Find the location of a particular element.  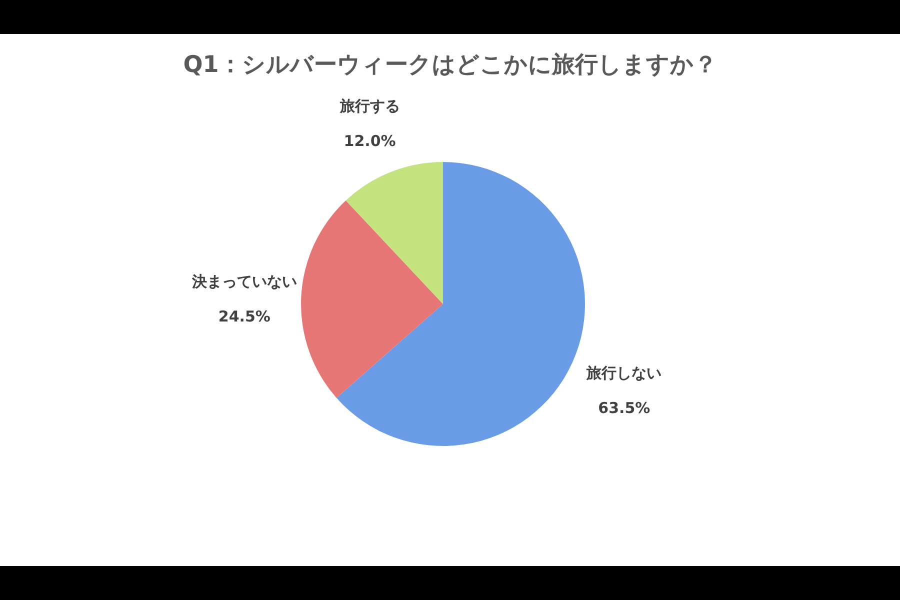

slice-label: 旅行する is located at coordinates (369, 106).